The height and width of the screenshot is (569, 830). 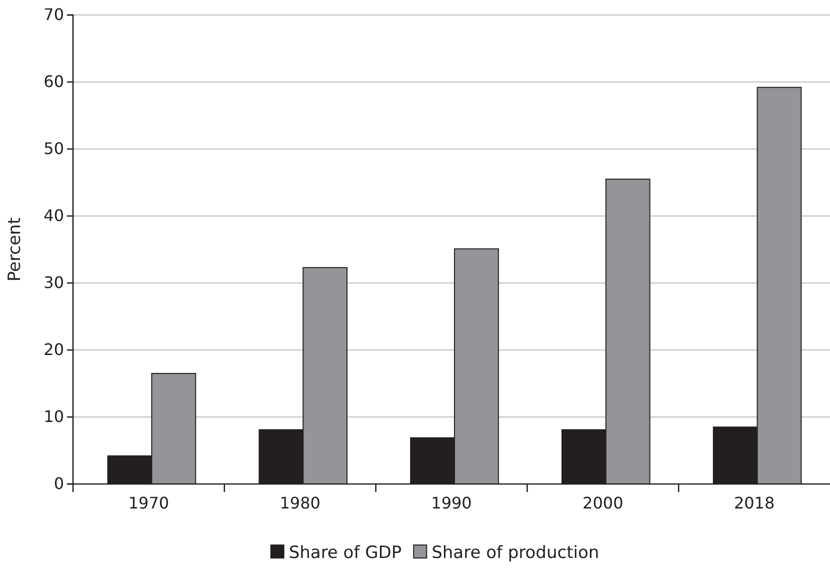 What do you see at coordinates (54, 148) in the screenshot?
I see `y-tick-label: 50` at bounding box center [54, 148].